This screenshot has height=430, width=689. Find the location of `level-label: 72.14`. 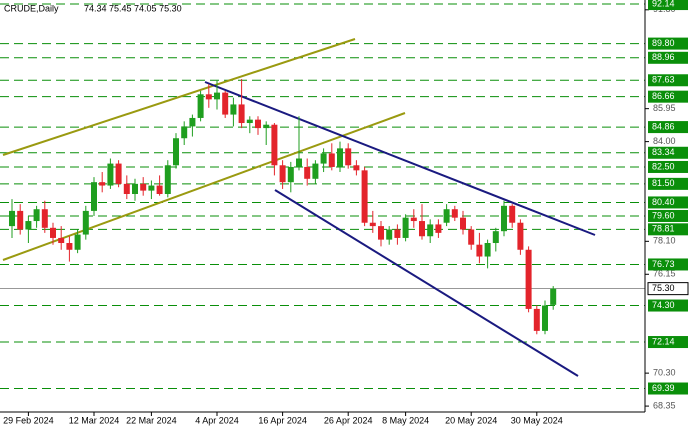

level-label: 72.14 is located at coordinates (663, 341).